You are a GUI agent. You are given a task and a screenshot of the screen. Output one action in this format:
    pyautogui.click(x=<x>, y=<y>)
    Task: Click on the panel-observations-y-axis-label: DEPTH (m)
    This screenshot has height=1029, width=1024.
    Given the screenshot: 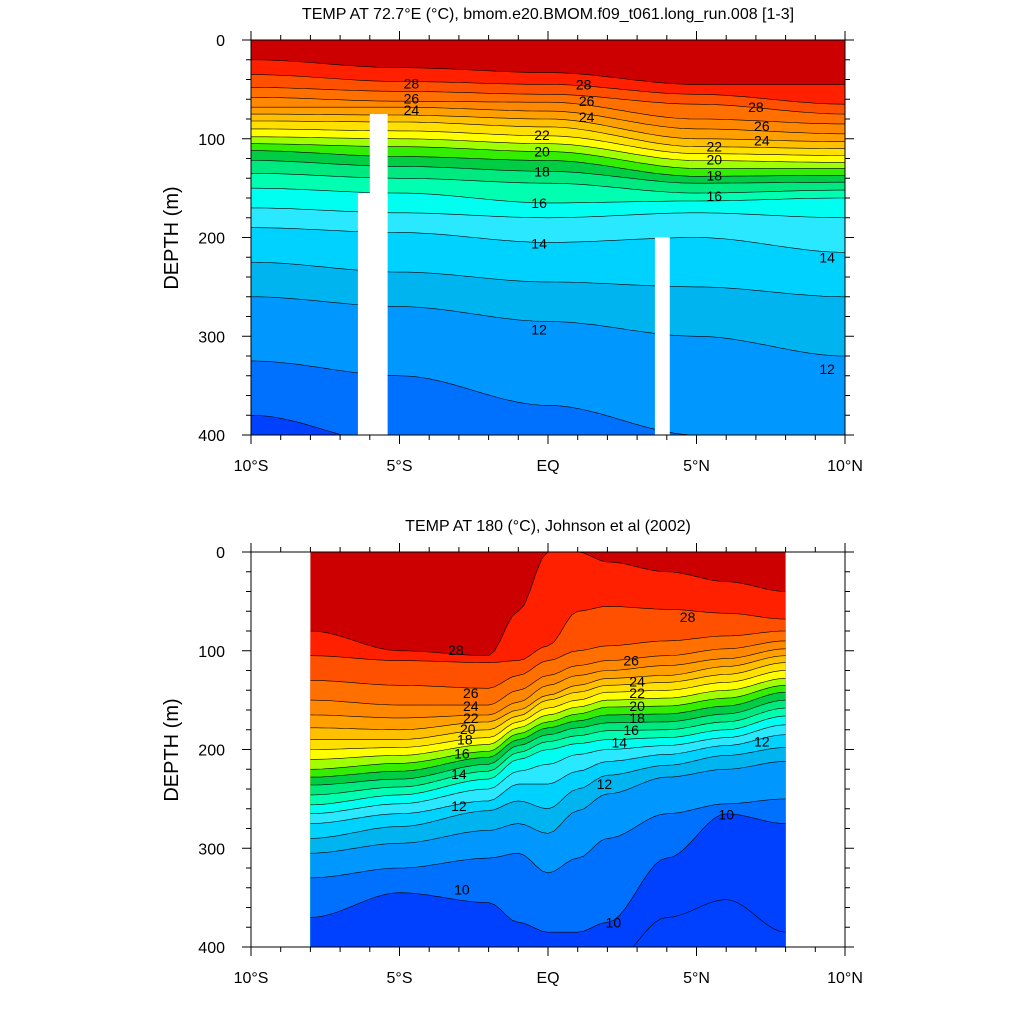 What is the action you would take?
    pyautogui.click(x=172, y=749)
    